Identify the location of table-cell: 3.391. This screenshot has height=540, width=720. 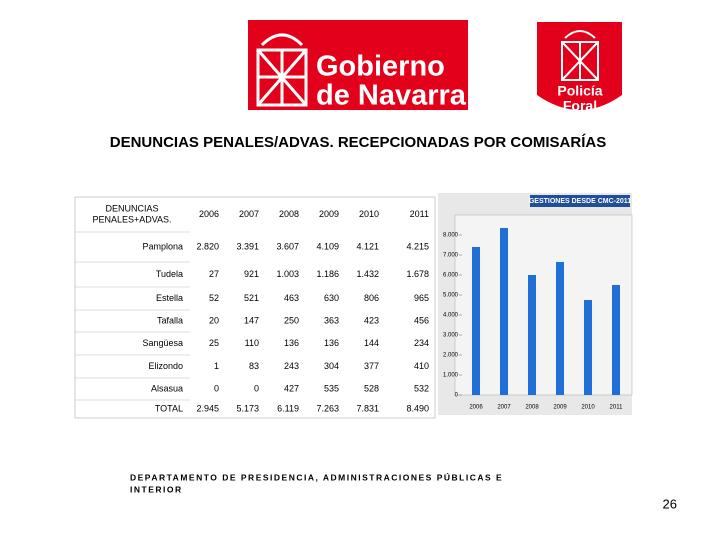
(247, 246).